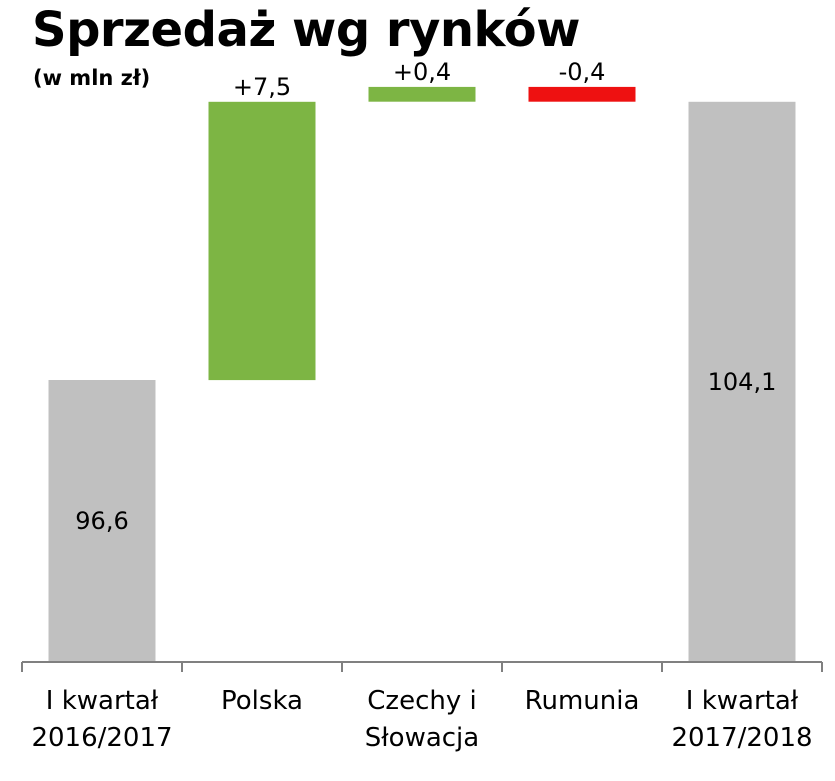  I want to click on chart-subtitle: (w mln zł), so click(92, 78).